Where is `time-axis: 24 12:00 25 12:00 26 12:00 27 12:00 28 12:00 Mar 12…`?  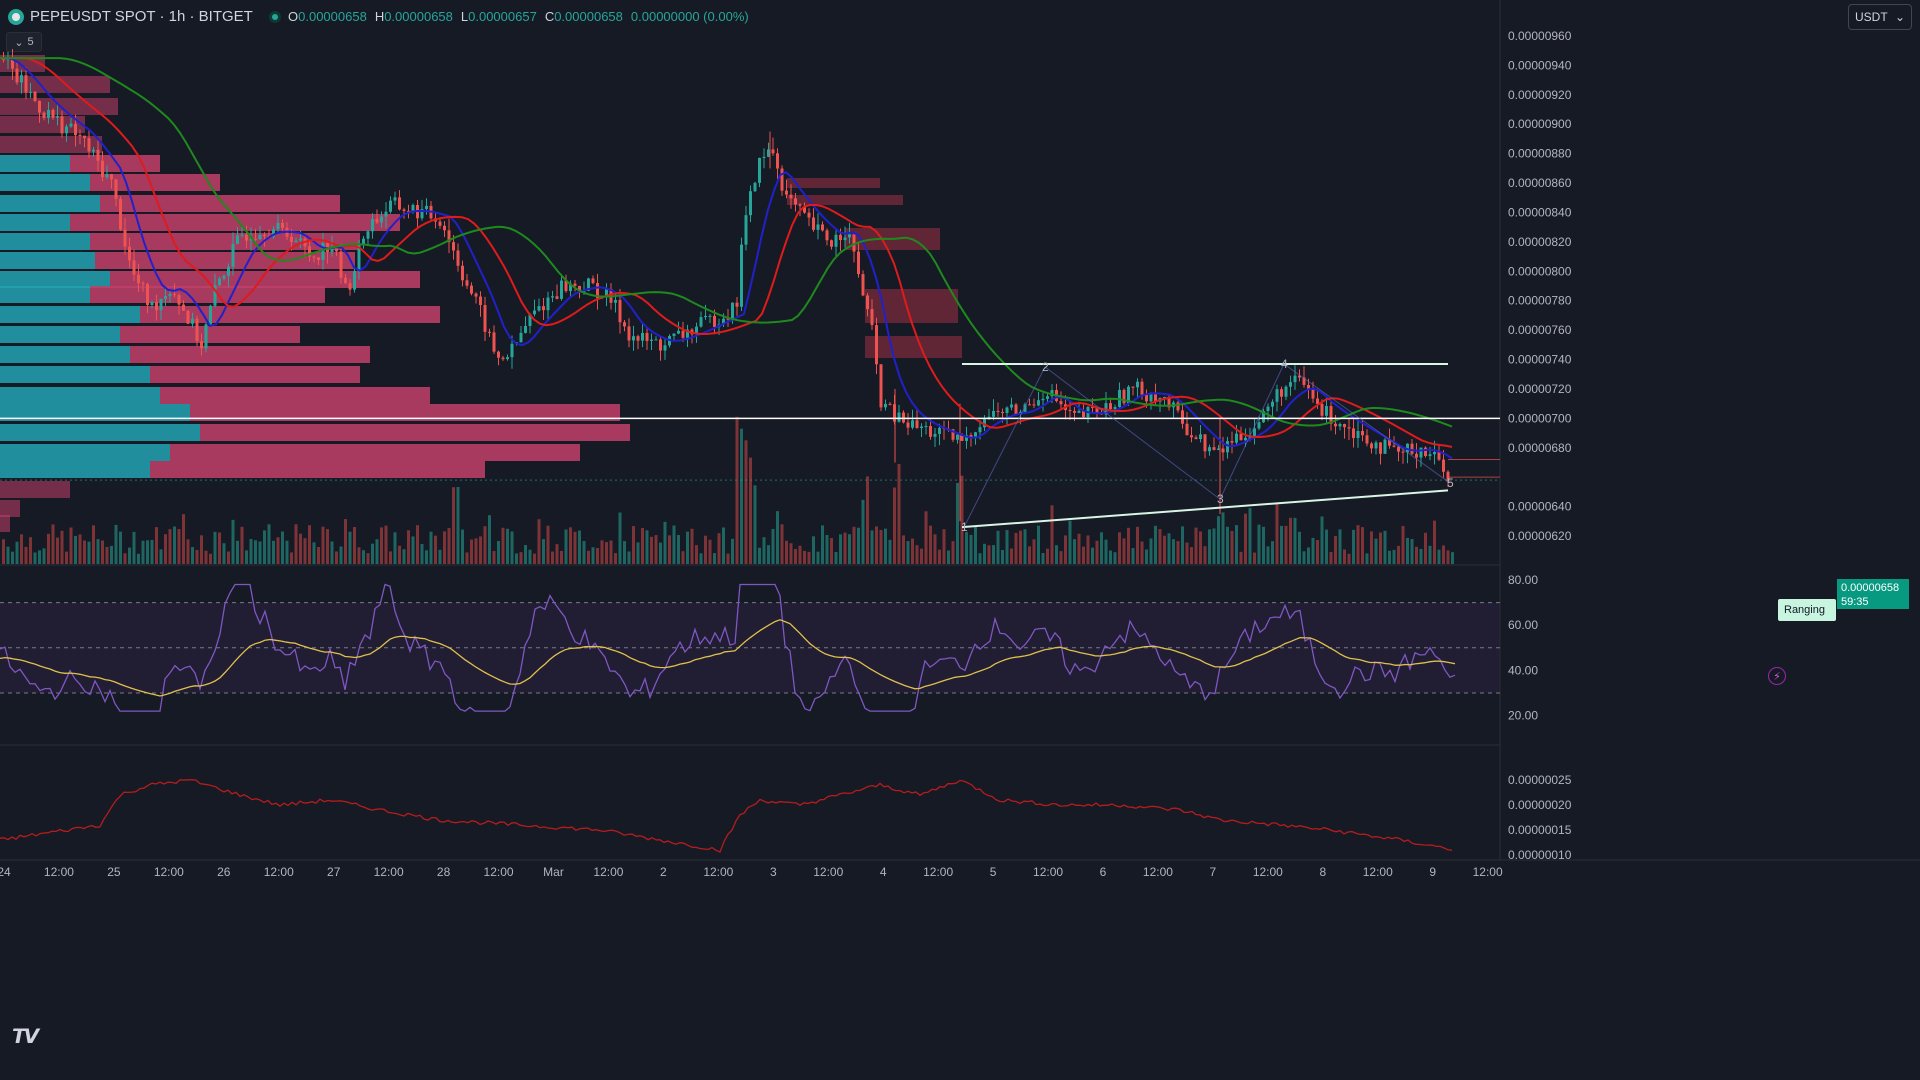
time-axis: 24 12:00 25 12:00 26 12:00 27 12:00 28 12:00 Mar 12… is located at coordinates (751, 872).